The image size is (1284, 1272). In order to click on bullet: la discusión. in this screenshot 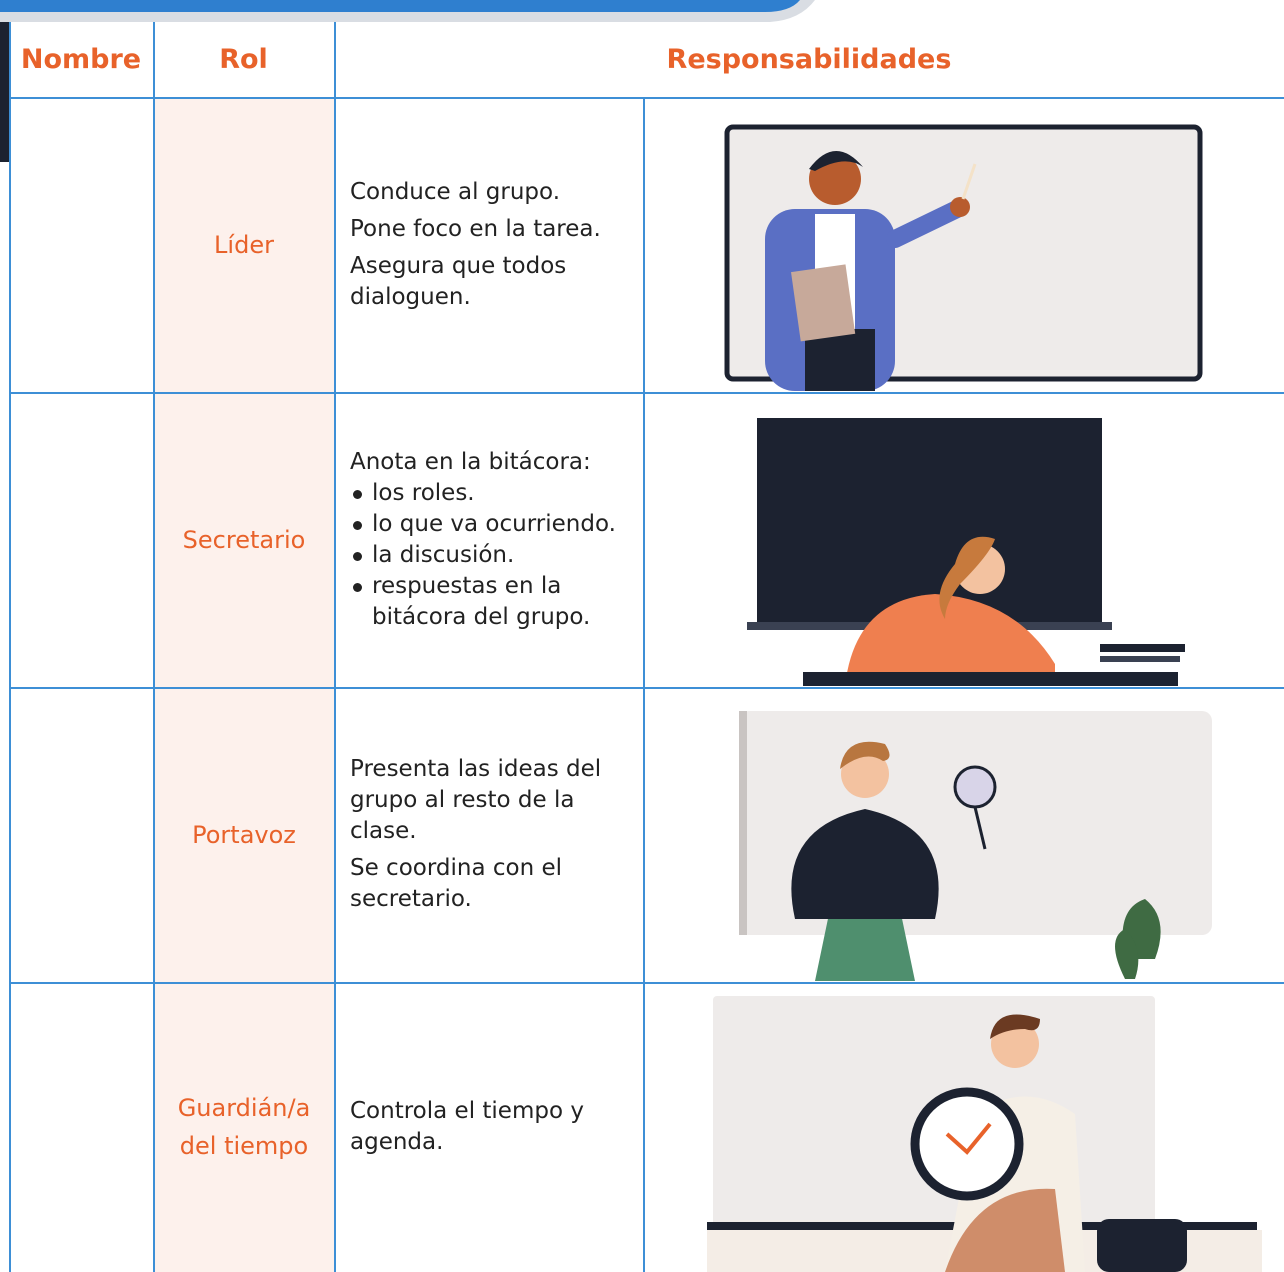, I will do `click(492, 555)`.